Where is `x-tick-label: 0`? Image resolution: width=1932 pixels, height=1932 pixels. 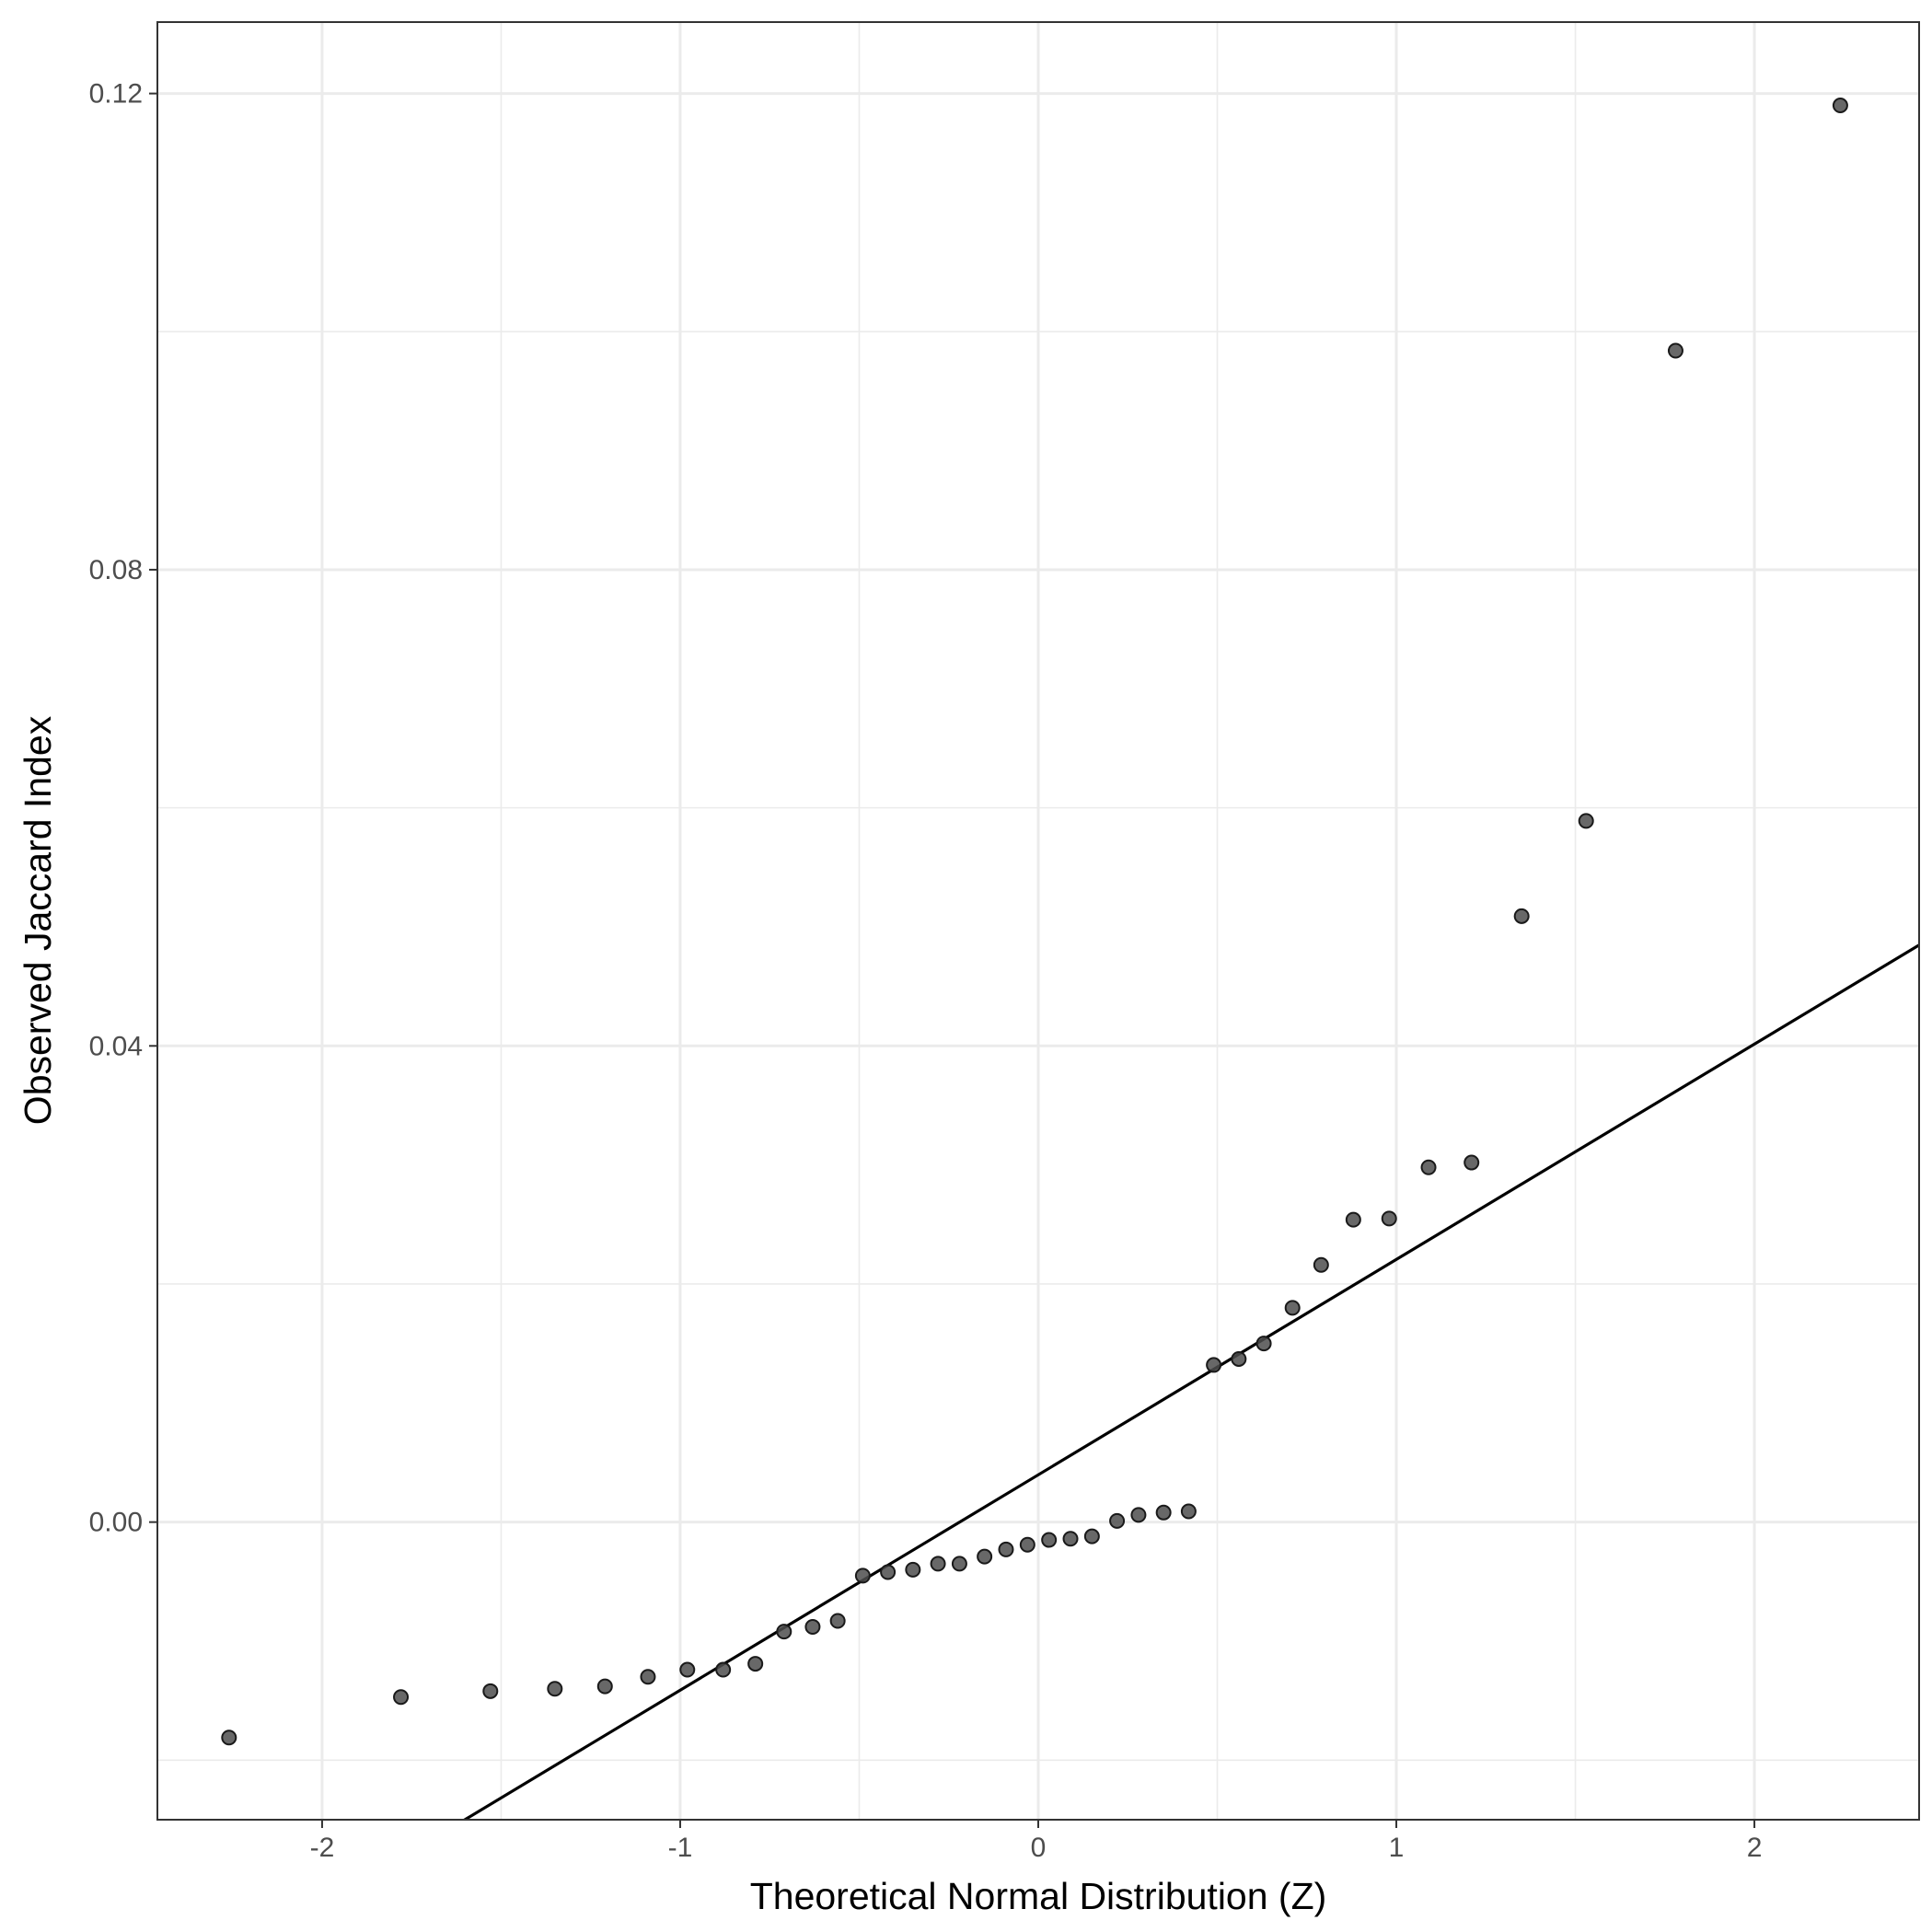 x-tick-label: 0 is located at coordinates (1039, 1848).